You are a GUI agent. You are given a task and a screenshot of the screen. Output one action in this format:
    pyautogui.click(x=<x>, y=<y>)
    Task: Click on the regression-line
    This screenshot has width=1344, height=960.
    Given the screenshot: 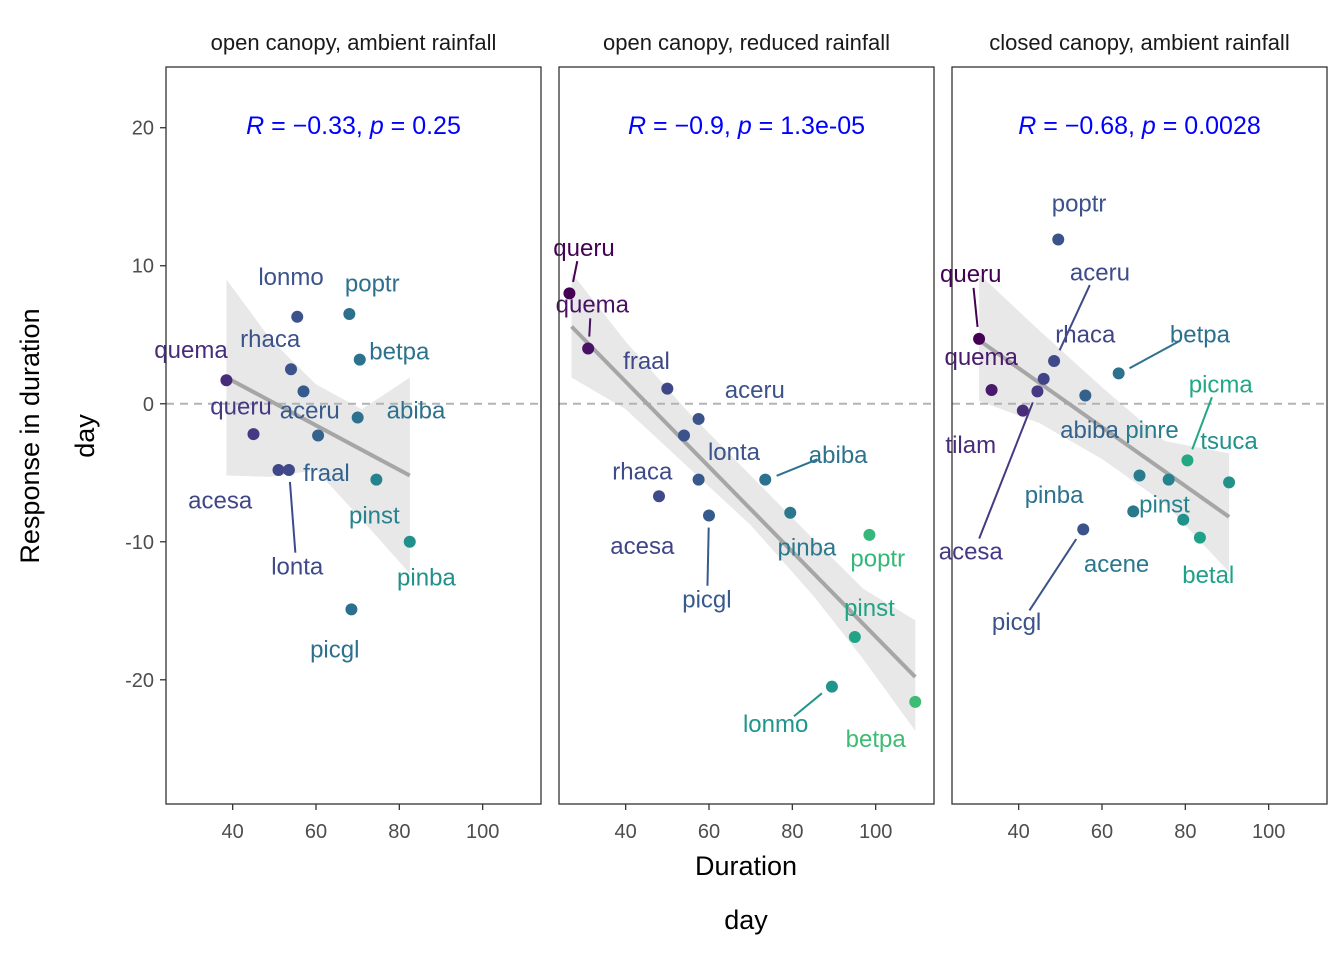 What is the action you would take?
    pyautogui.click(x=1104, y=428)
    